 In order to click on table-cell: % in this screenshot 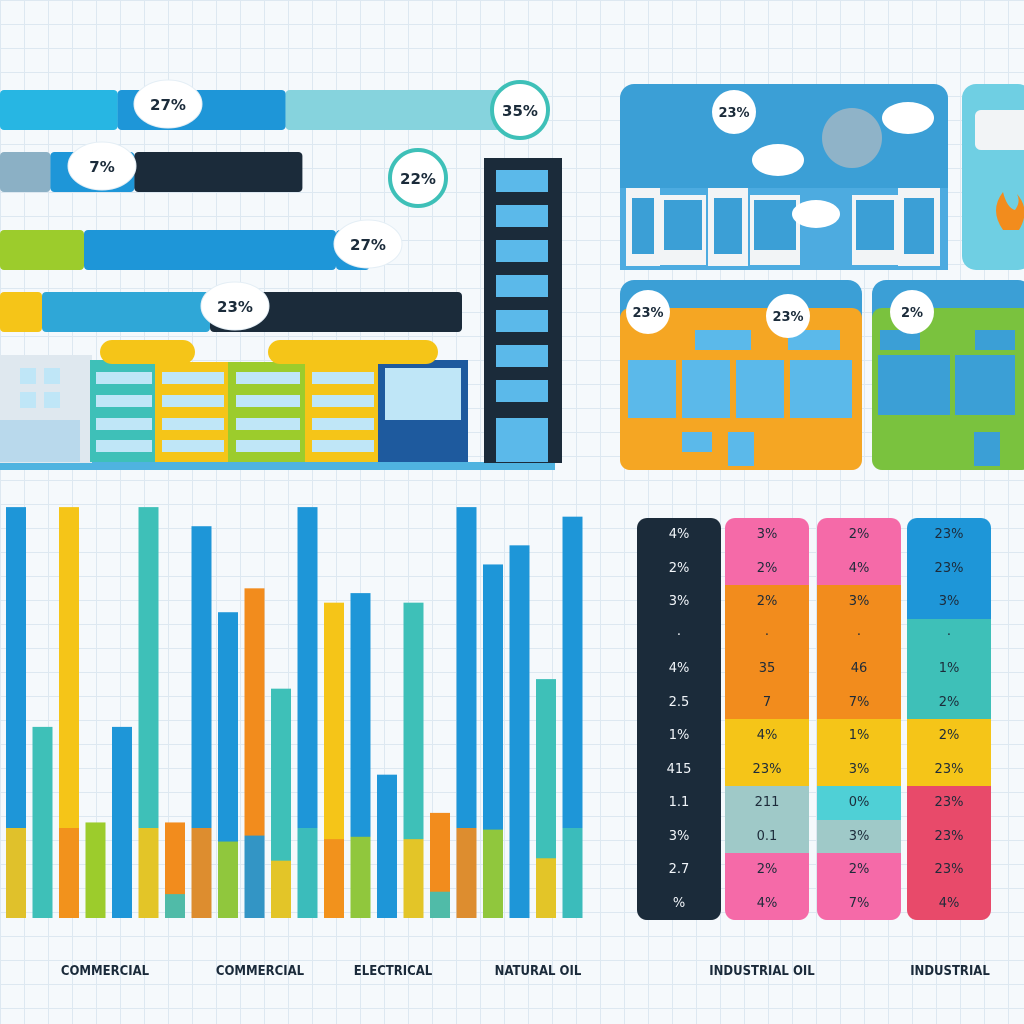, I will do `click(679, 903)`.